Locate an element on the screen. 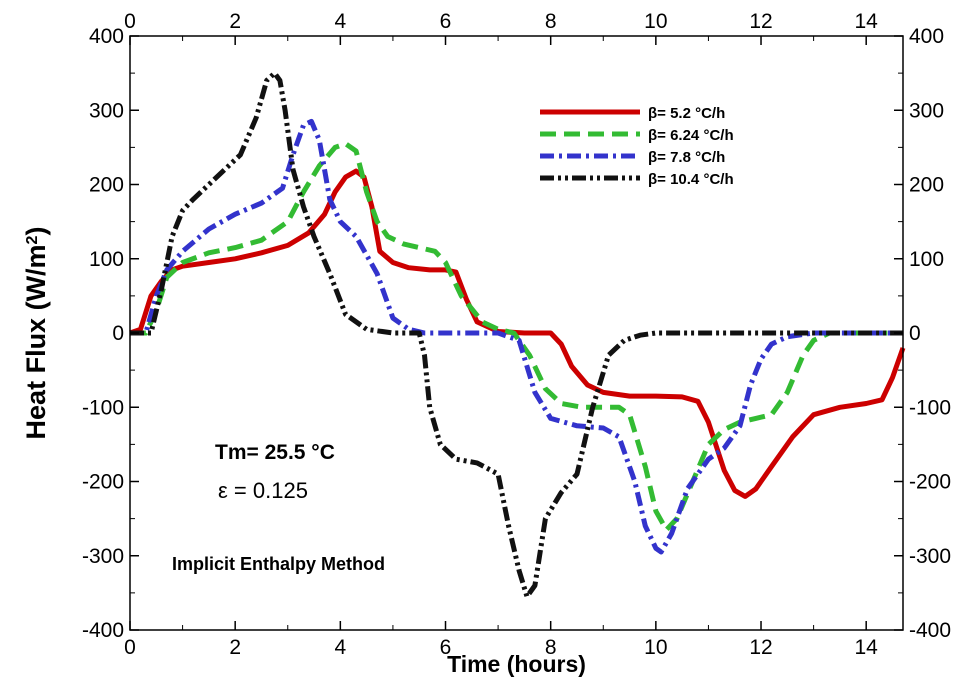 This screenshot has width=971, height=686. y-tick-label-left: 100 is located at coordinates (106, 259).